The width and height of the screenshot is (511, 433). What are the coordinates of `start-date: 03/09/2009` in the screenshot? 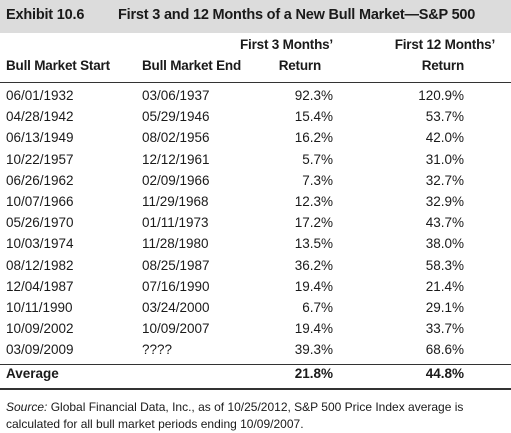 It's located at (40, 350).